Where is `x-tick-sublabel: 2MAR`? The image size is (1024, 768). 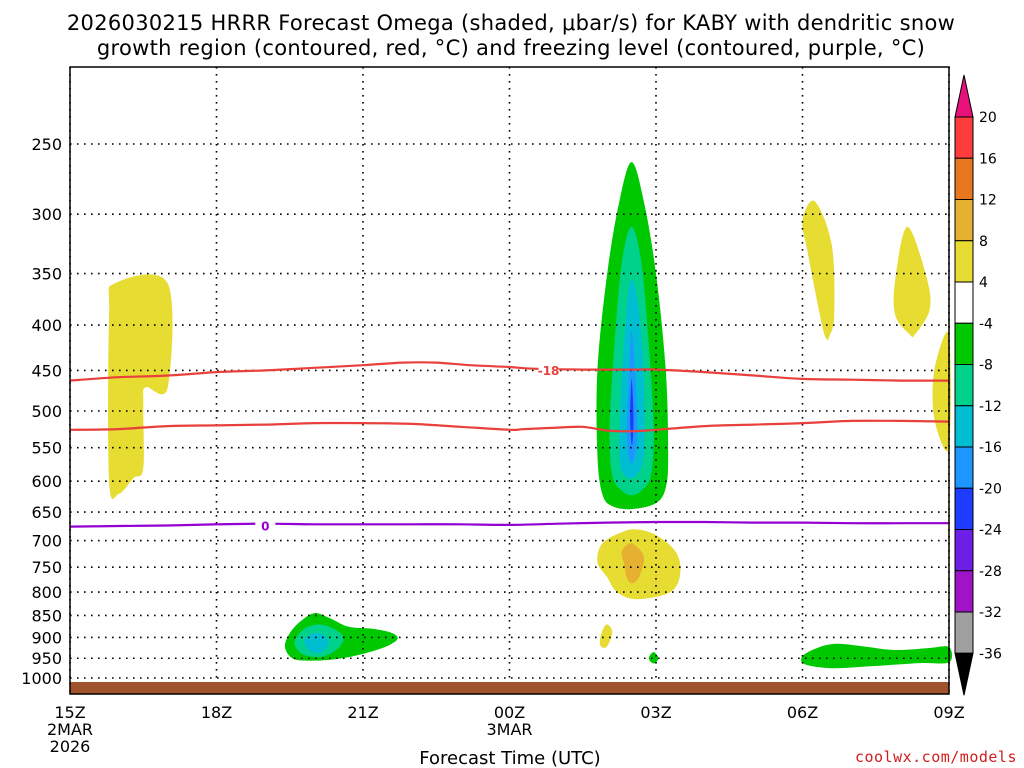 x-tick-sublabel: 2MAR is located at coordinates (70, 729).